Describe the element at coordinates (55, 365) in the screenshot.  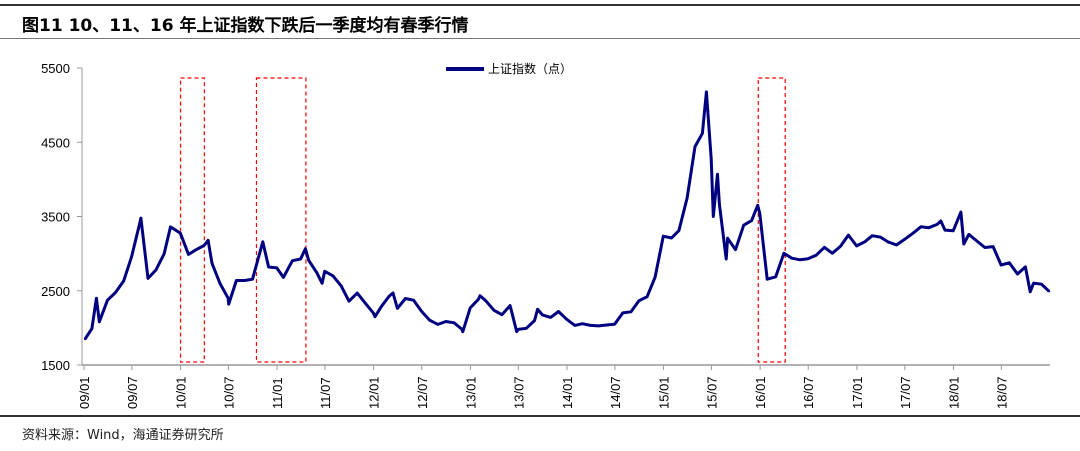
I see `y-tick-label: 1500` at that location.